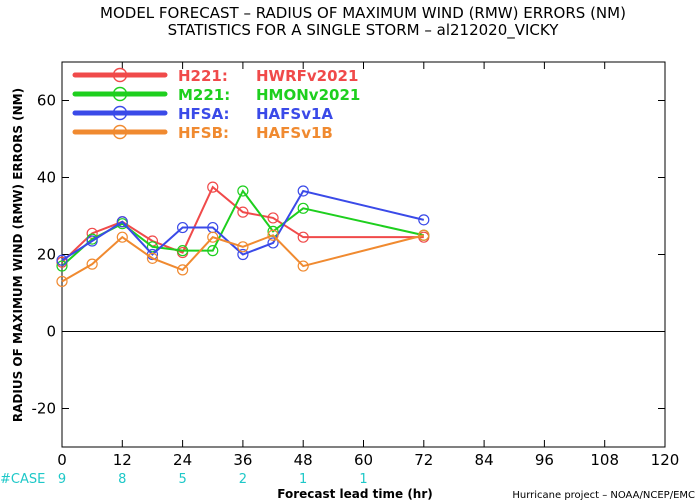  What do you see at coordinates (62, 479) in the screenshot?
I see `case-count: 9` at bounding box center [62, 479].